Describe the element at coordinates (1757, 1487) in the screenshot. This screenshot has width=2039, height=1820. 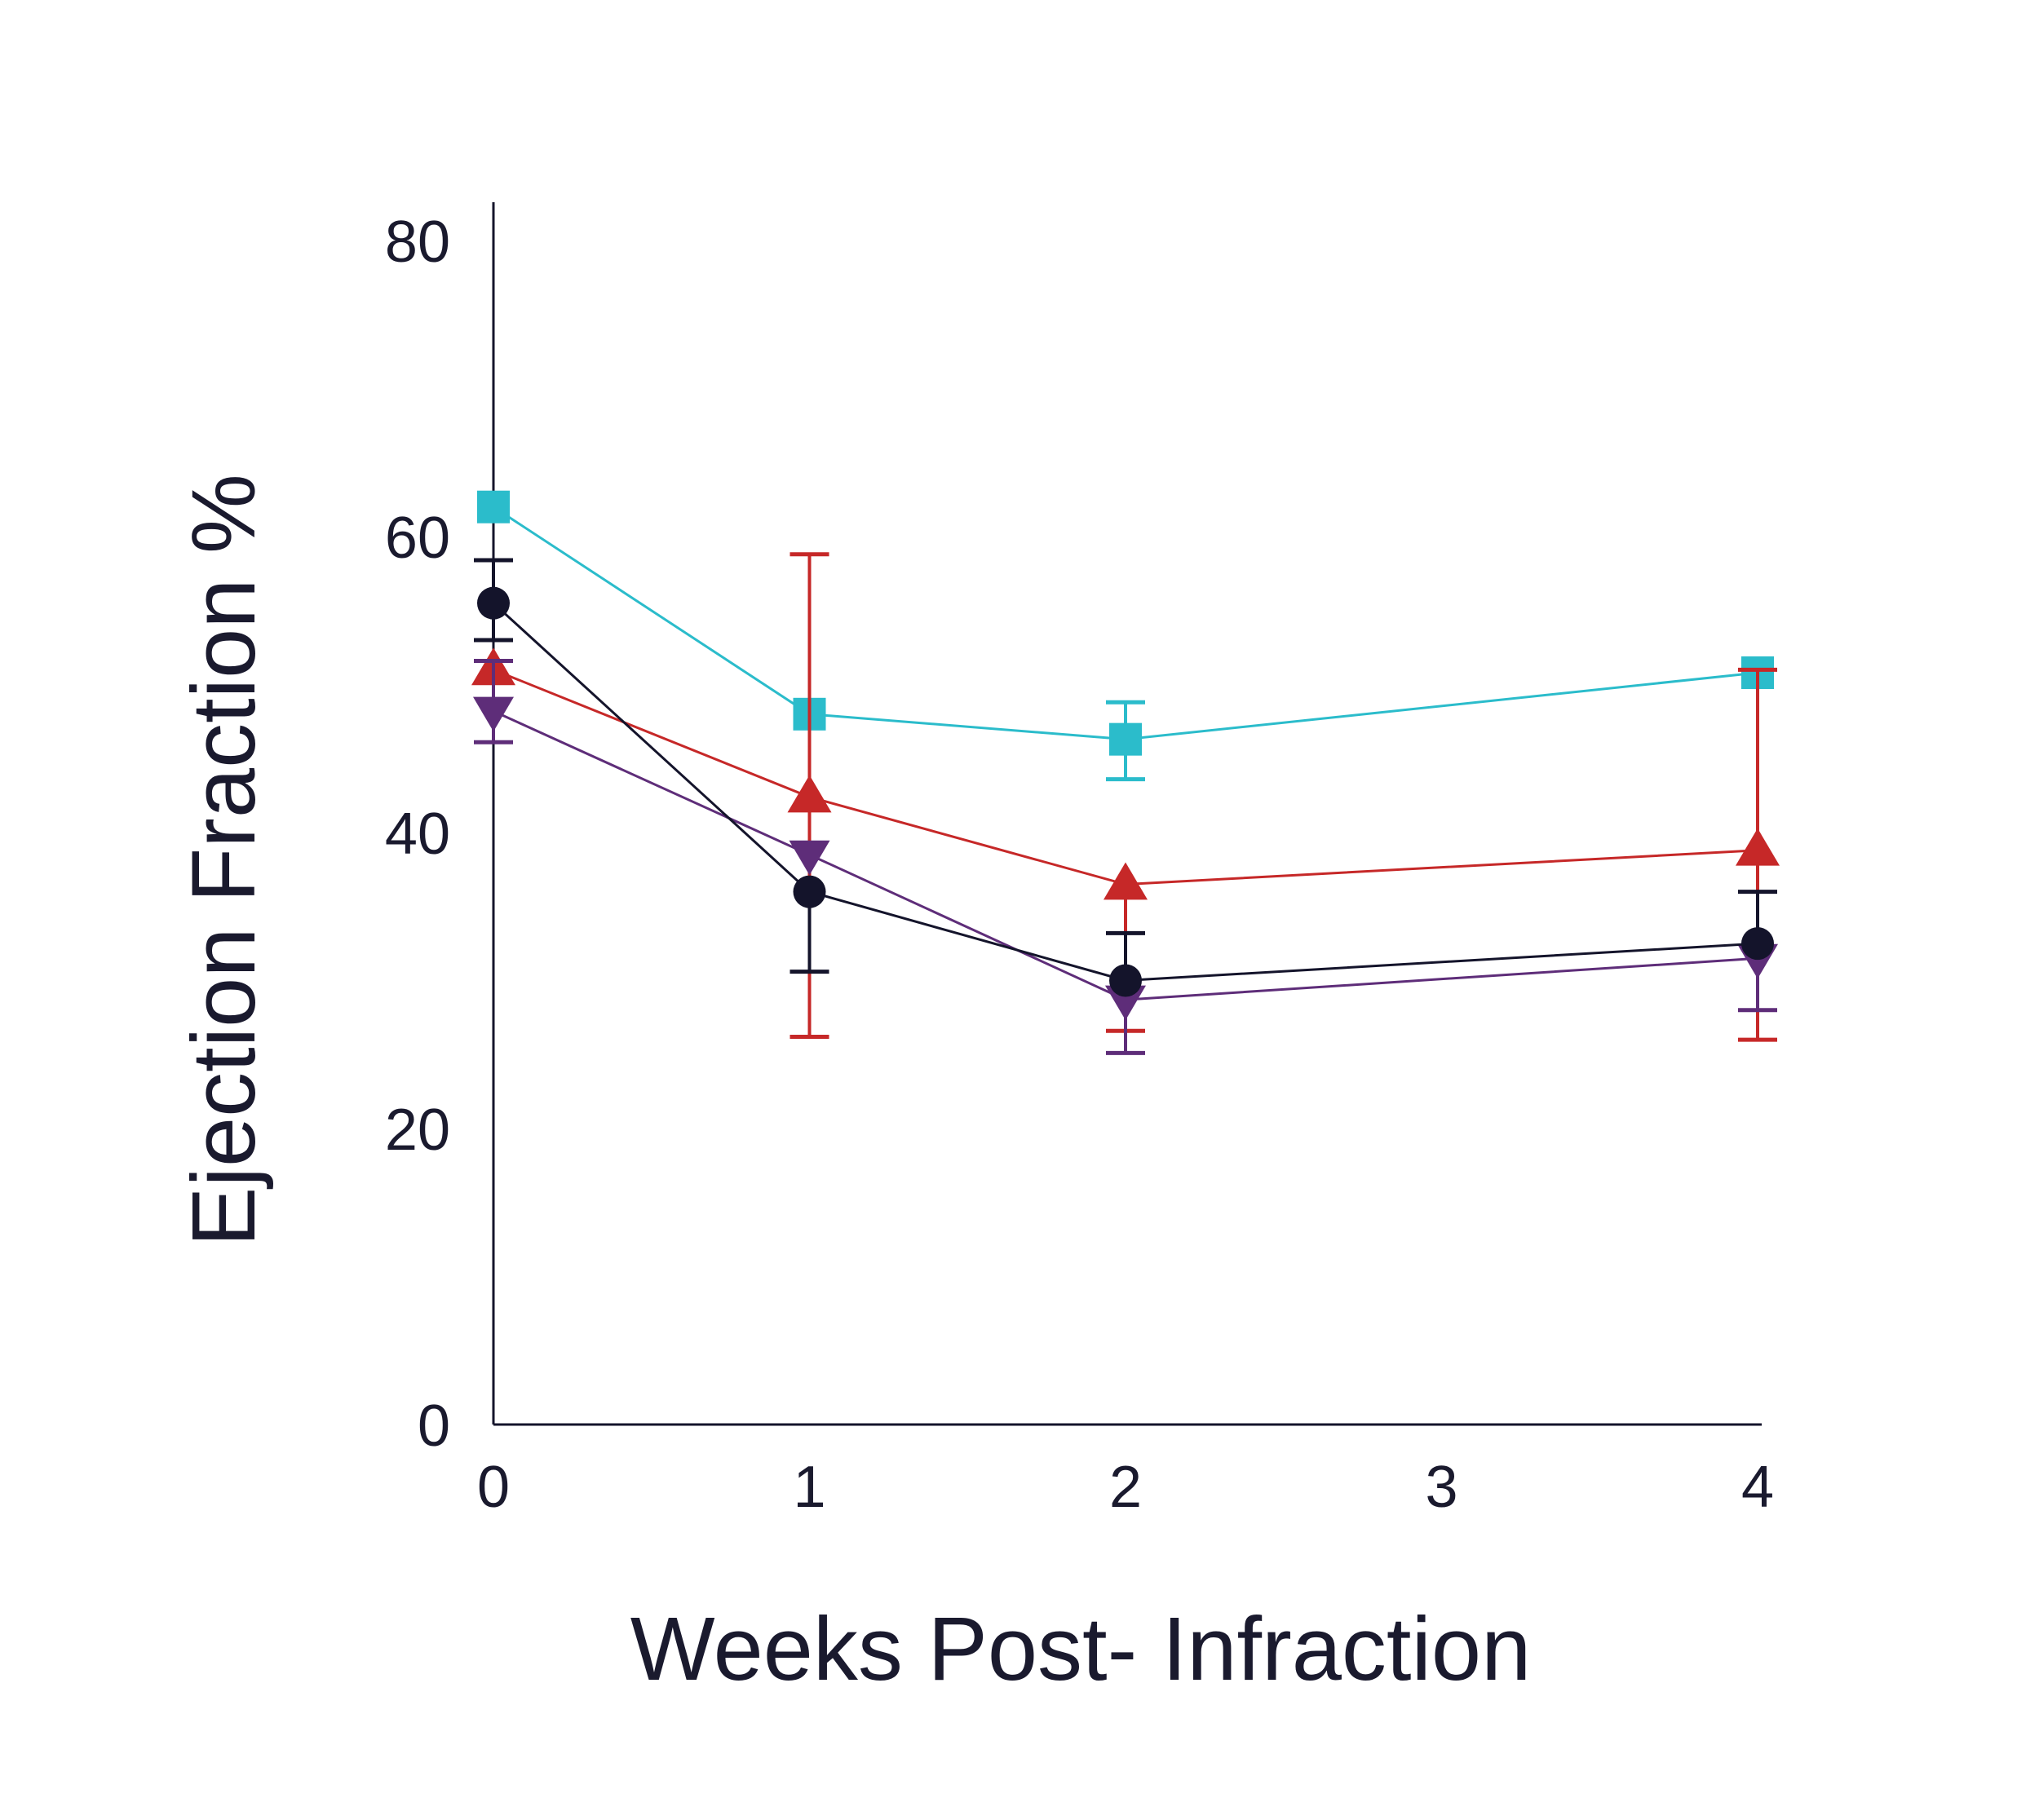
I see `x-tick-label: 4` at that location.